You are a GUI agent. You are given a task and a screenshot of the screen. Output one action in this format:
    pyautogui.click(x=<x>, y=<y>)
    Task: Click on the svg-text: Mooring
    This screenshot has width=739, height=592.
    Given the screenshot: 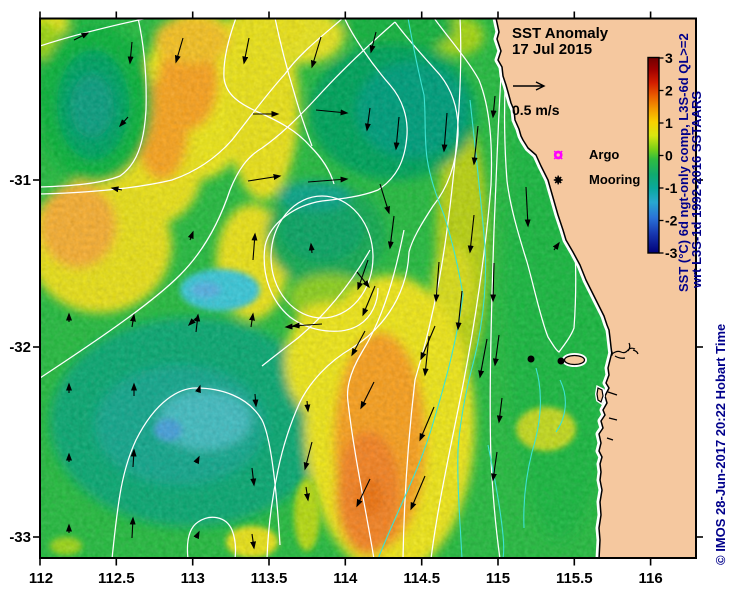 What is the action you would take?
    pyautogui.click(x=614, y=179)
    